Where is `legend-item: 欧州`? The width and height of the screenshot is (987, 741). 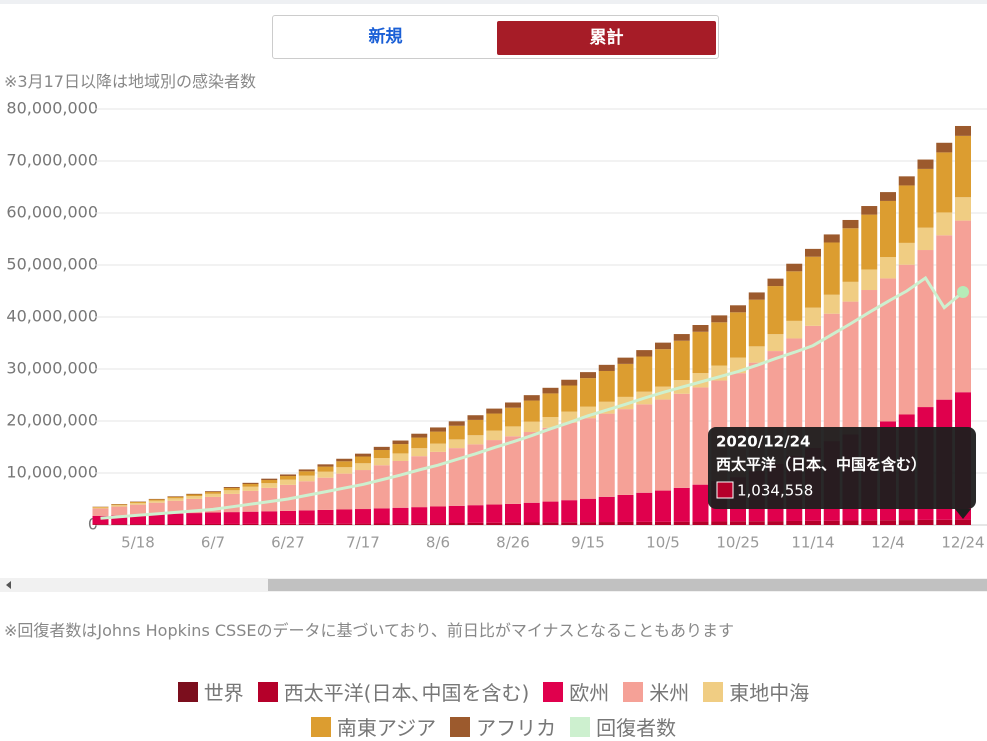
legend-item: 欧州 is located at coordinates (576, 691).